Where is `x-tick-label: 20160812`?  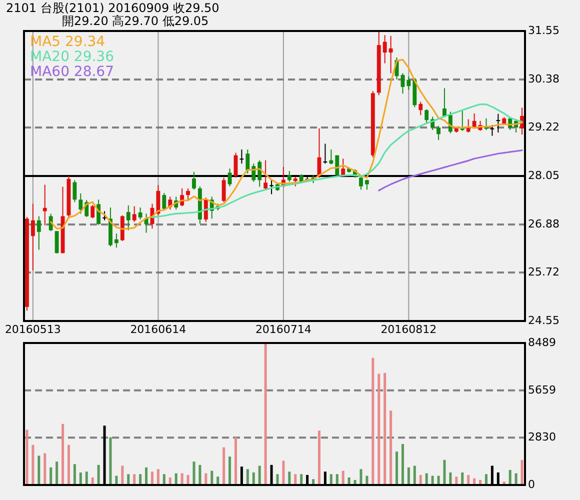
x-tick-label: 20160812 is located at coordinates (408, 329).